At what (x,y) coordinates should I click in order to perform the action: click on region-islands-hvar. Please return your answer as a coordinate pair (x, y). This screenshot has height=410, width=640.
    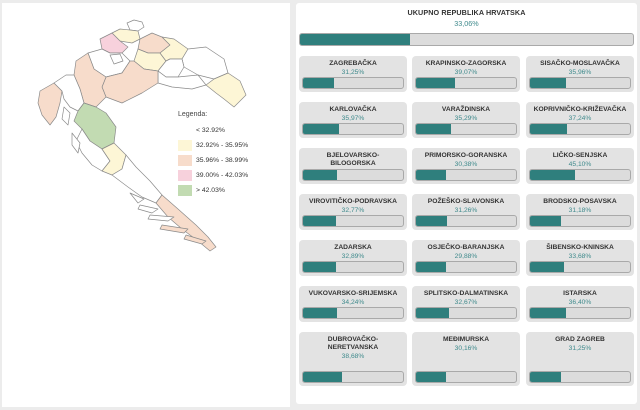
    Looking at the image, I should click on (161, 218).